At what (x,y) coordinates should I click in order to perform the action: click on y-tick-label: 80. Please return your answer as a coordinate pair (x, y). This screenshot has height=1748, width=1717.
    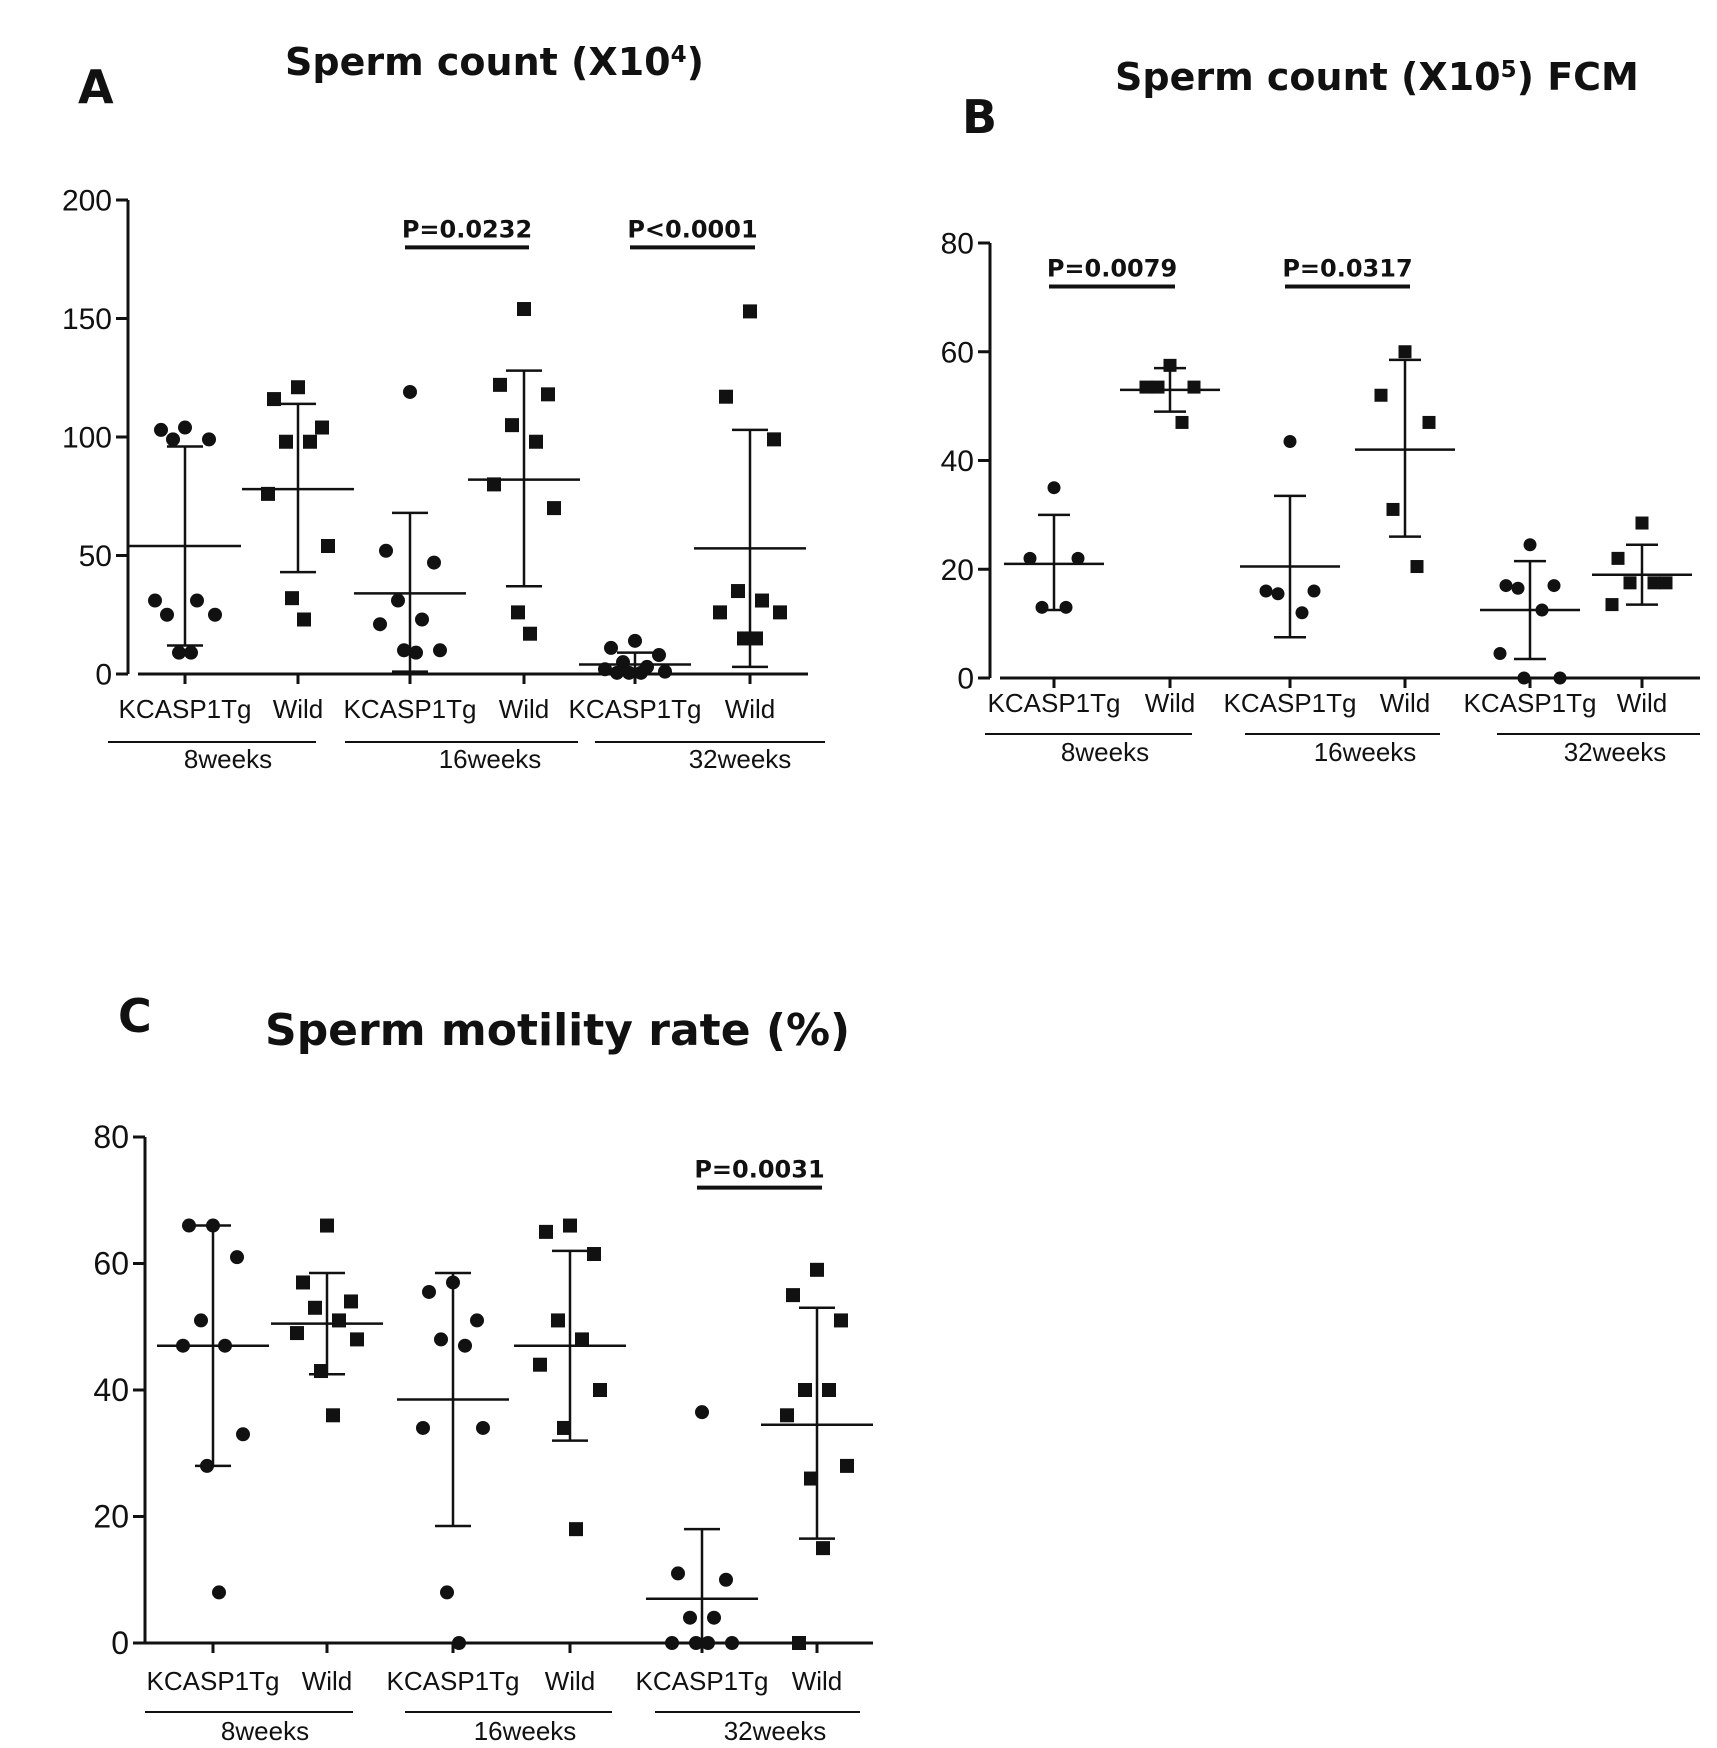
    Looking at the image, I should click on (957, 244).